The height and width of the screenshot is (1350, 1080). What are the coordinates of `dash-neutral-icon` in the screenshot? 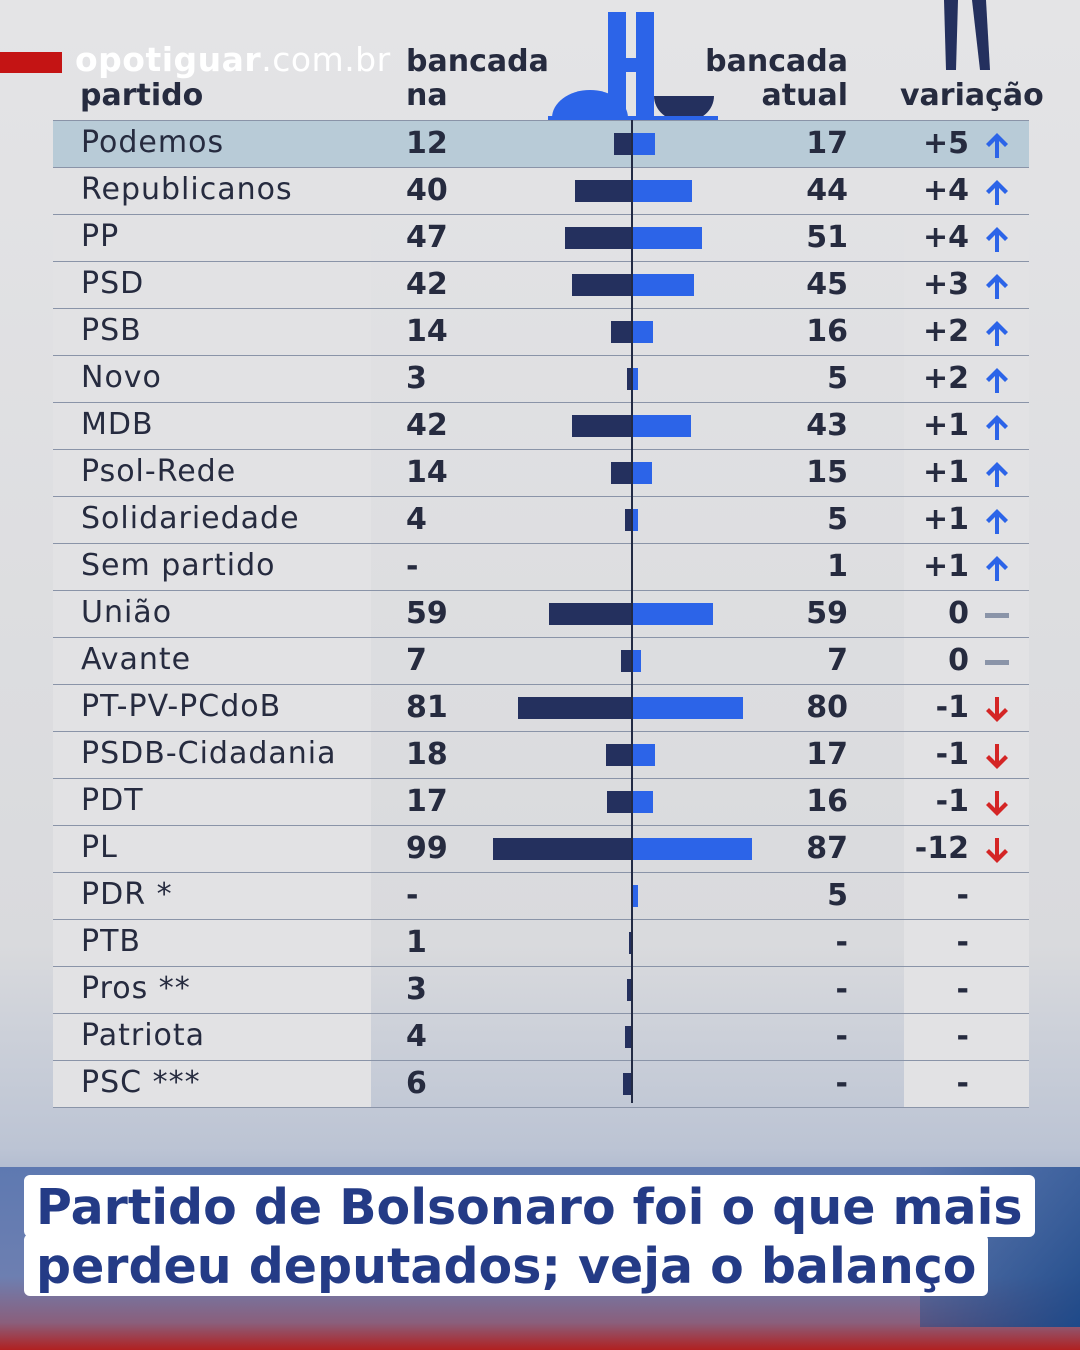 It's located at (997, 615).